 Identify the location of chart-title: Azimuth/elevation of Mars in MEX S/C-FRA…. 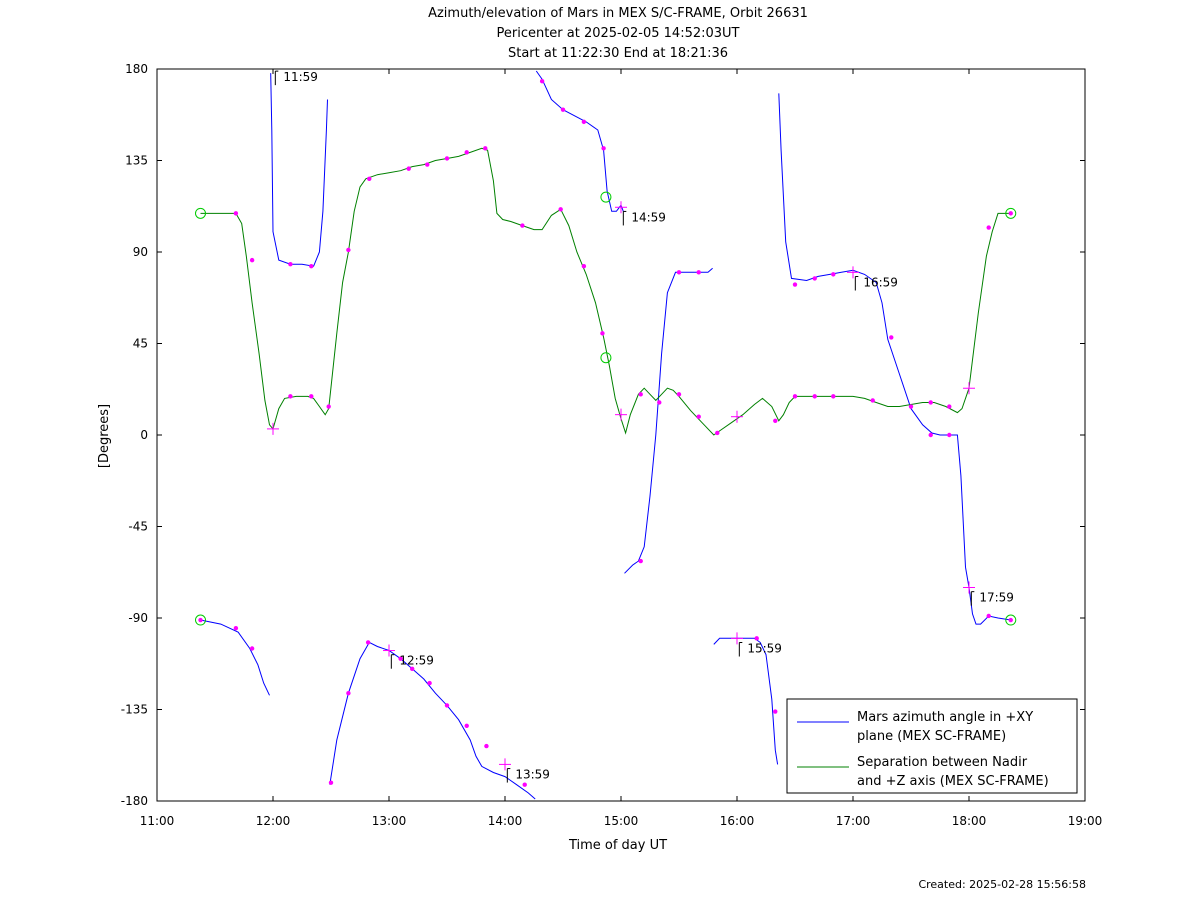
(618, 13).